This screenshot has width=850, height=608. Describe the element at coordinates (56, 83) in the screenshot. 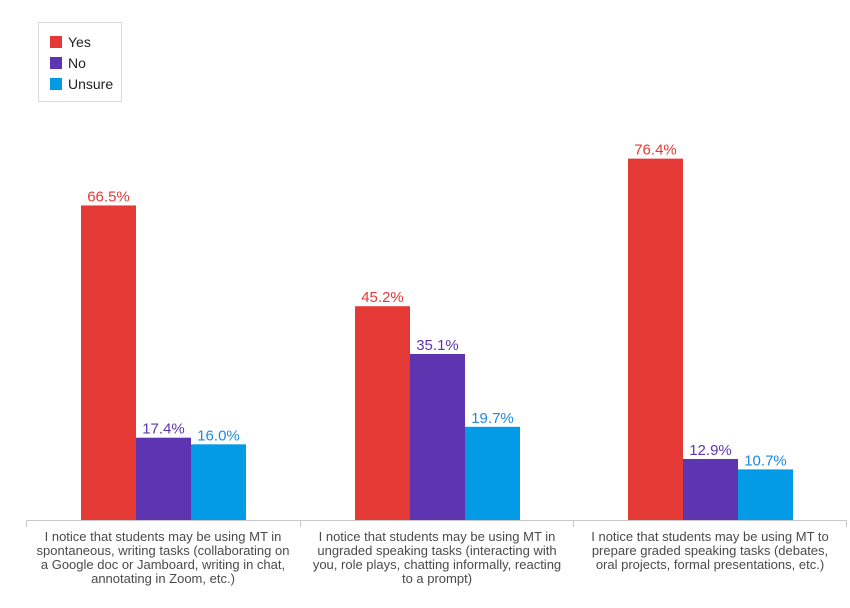

I see `legend-swatch-unsure` at that location.